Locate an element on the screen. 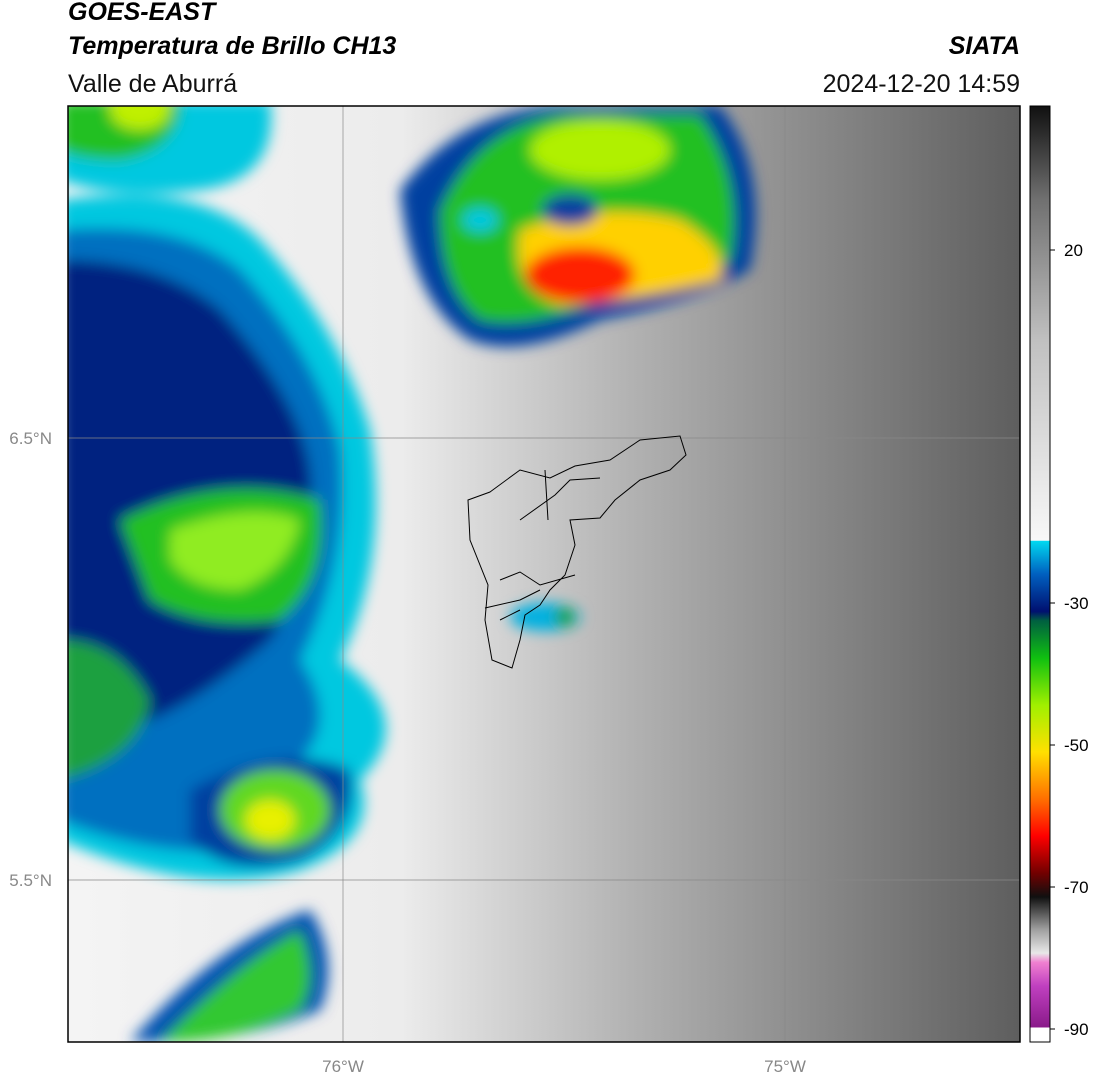 This screenshot has height=1078, width=1094. colorbar is located at coordinates (1040, 574).